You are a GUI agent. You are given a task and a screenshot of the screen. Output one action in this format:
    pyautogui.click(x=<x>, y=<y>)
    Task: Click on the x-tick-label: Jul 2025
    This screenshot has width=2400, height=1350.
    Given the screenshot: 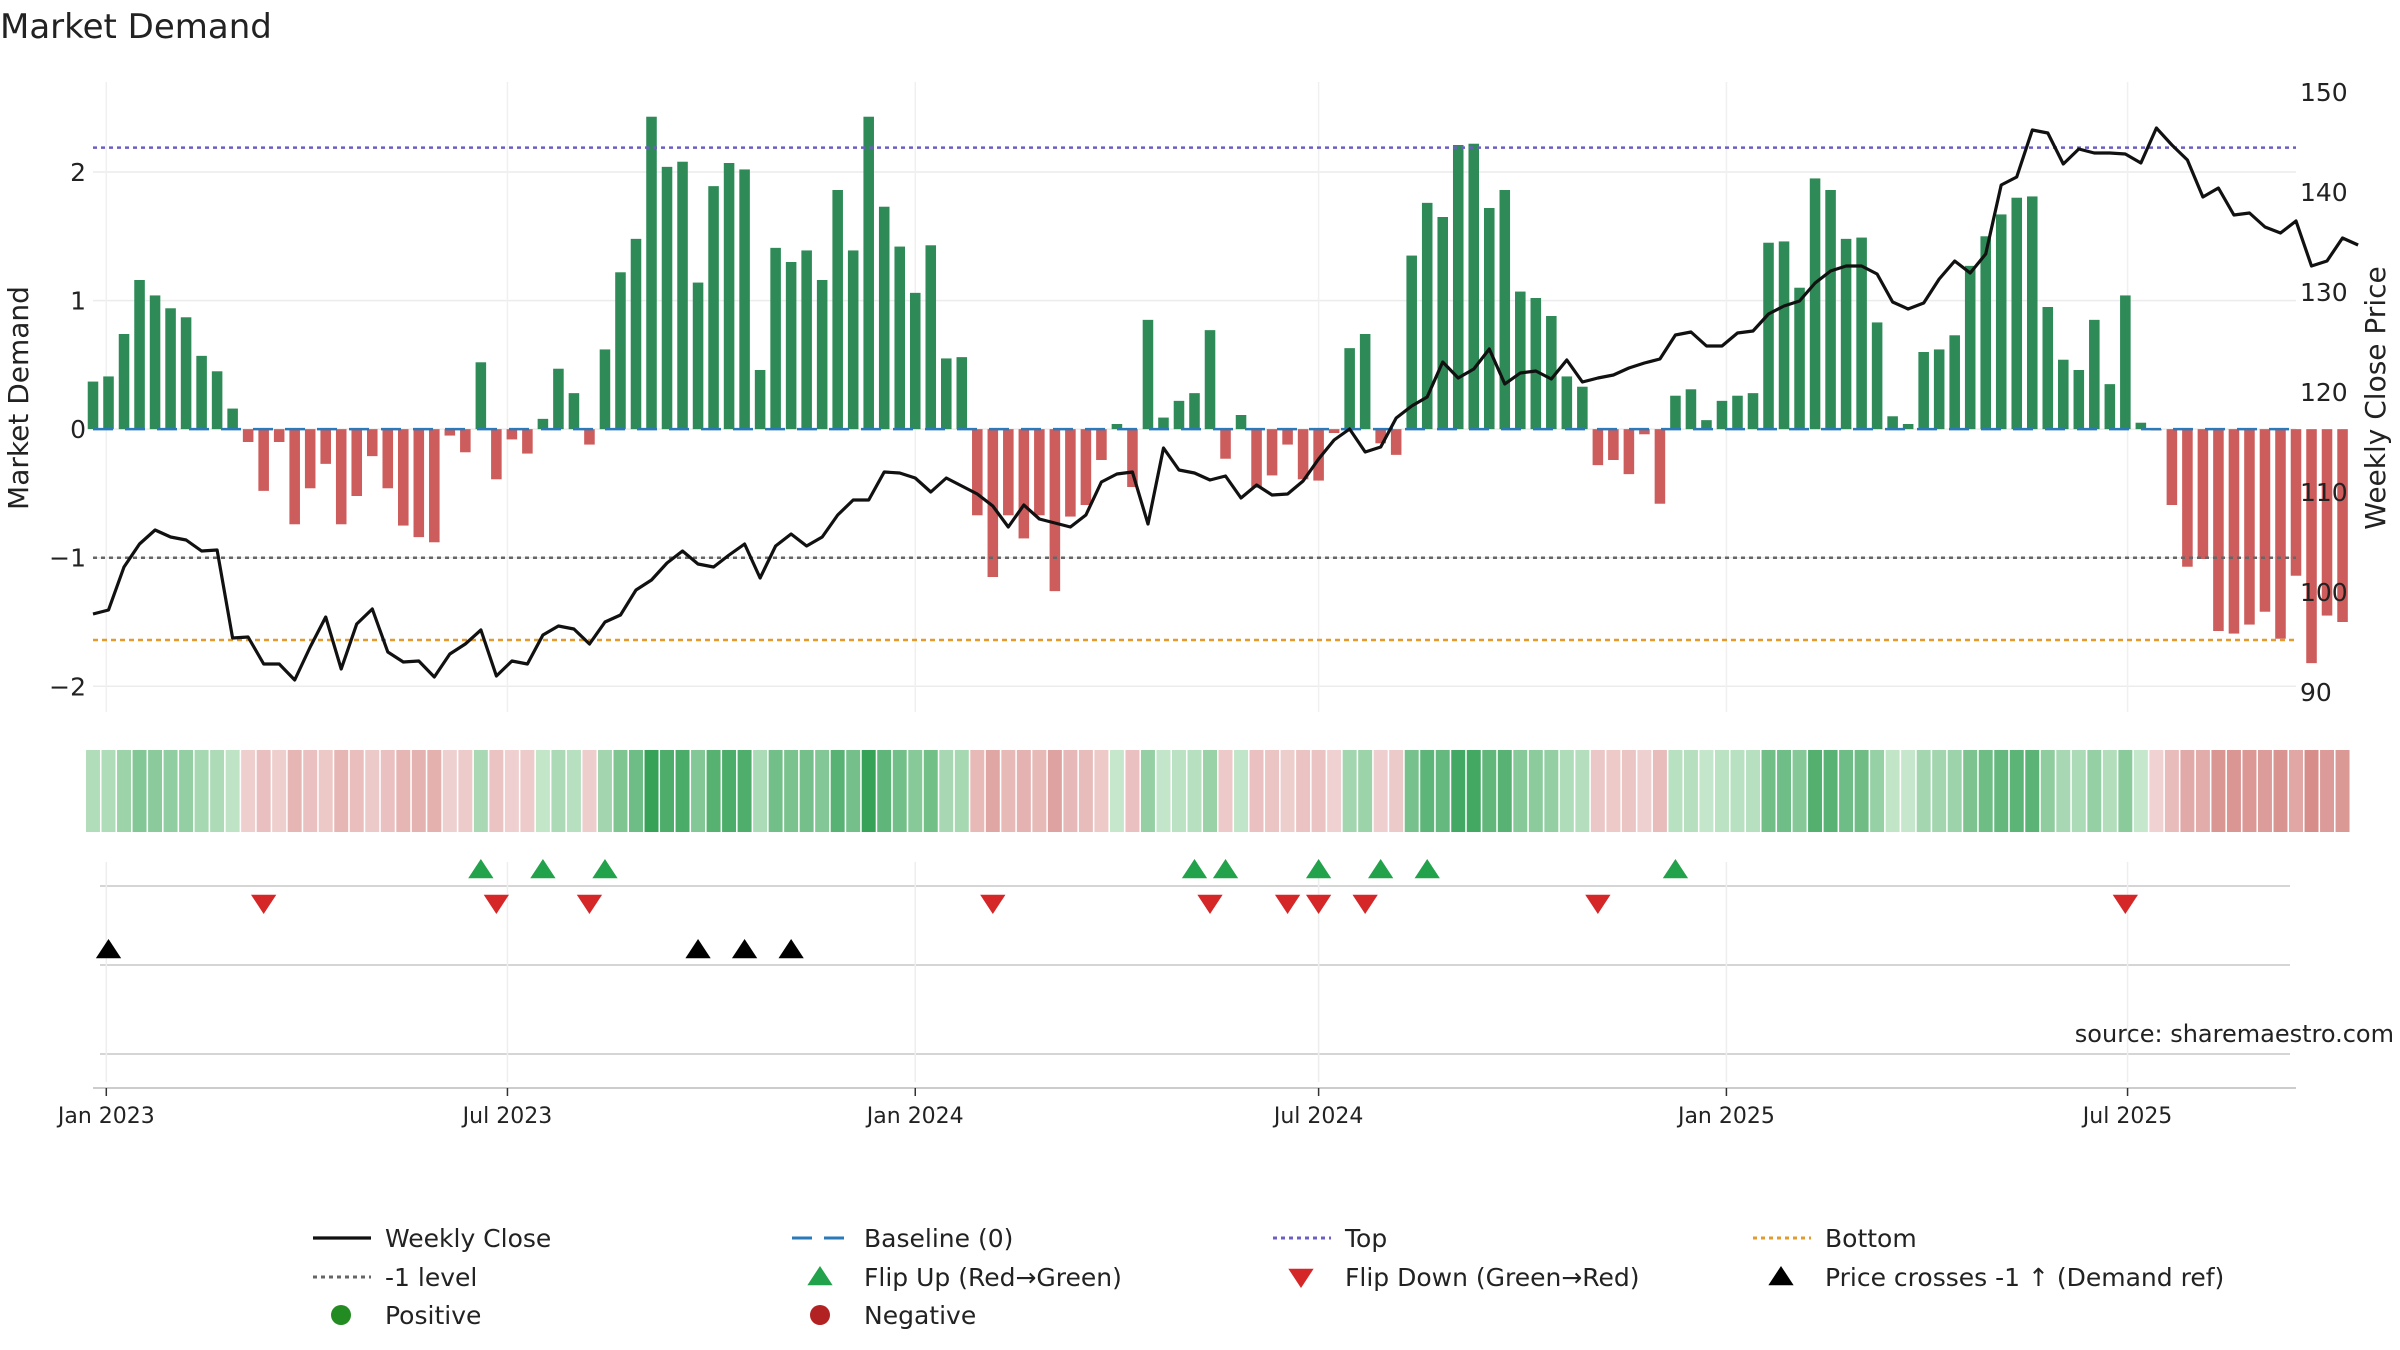 What is the action you would take?
    pyautogui.click(x=2127, y=1116)
    